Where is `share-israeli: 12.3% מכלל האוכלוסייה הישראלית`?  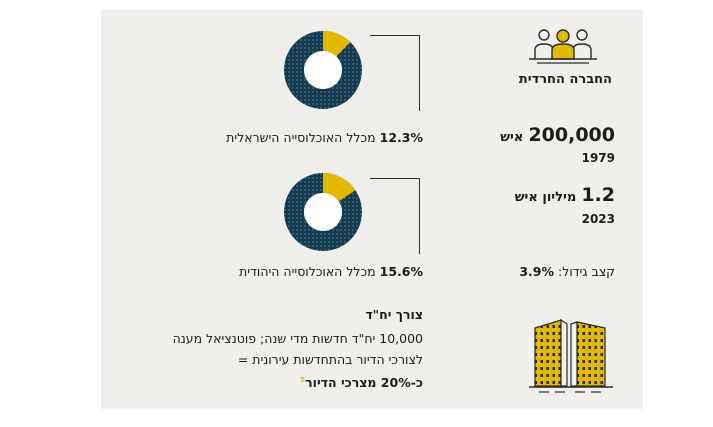 share-israeli: 12.3% מכלל האוכלוסייה הישראלית is located at coordinates (324, 137).